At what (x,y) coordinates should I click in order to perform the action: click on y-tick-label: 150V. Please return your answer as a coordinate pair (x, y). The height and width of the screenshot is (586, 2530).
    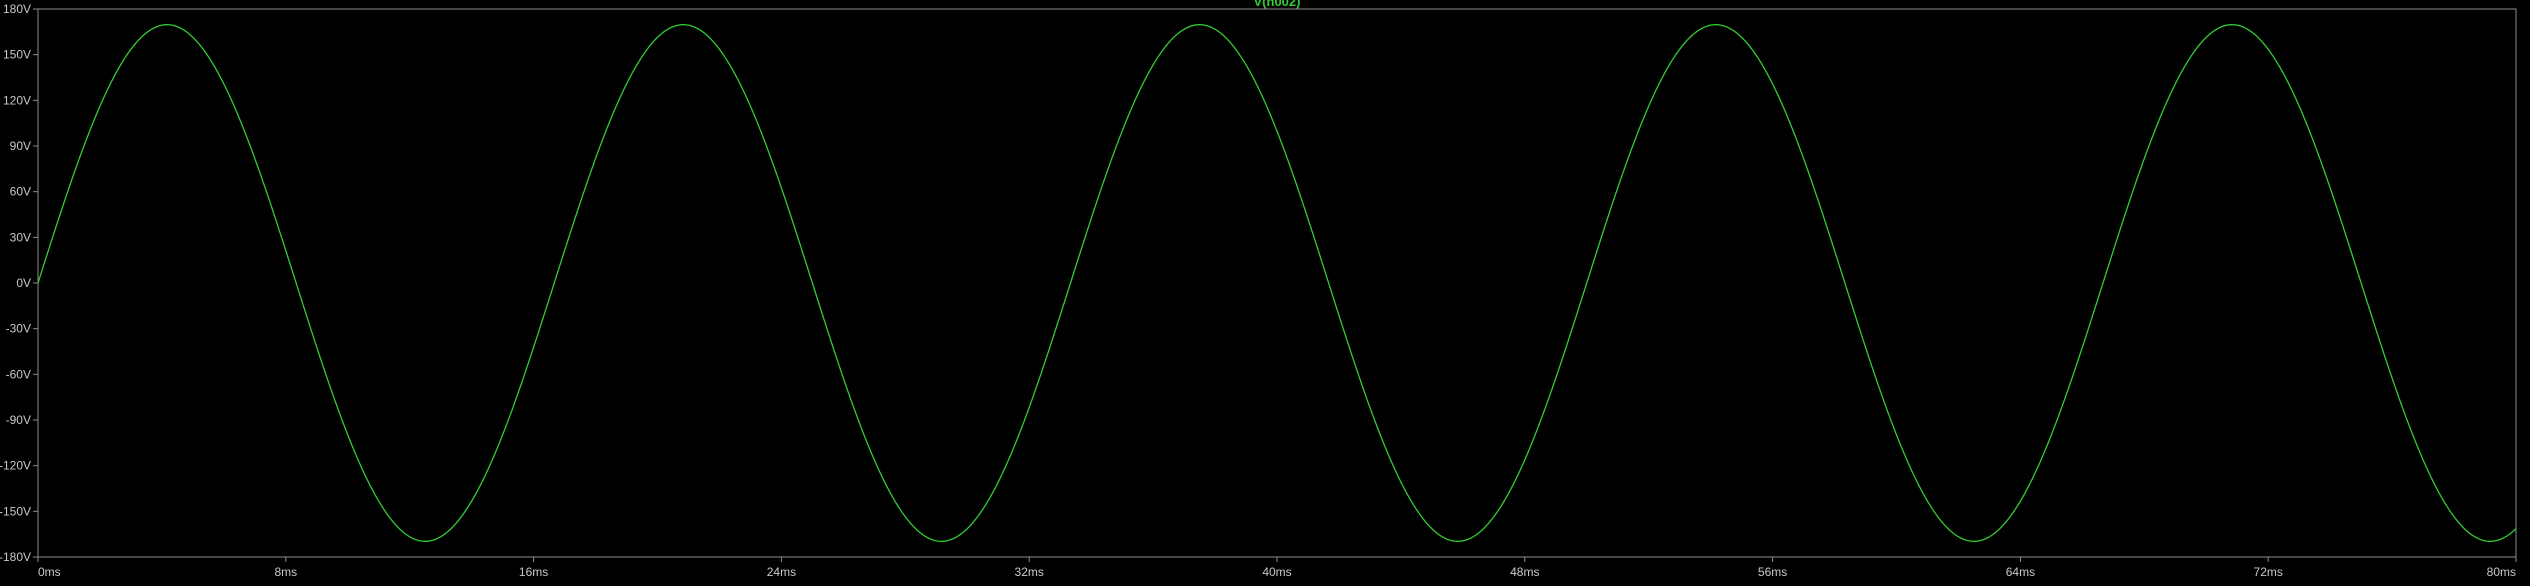
    Looking at the image, I should click on (17, 55).